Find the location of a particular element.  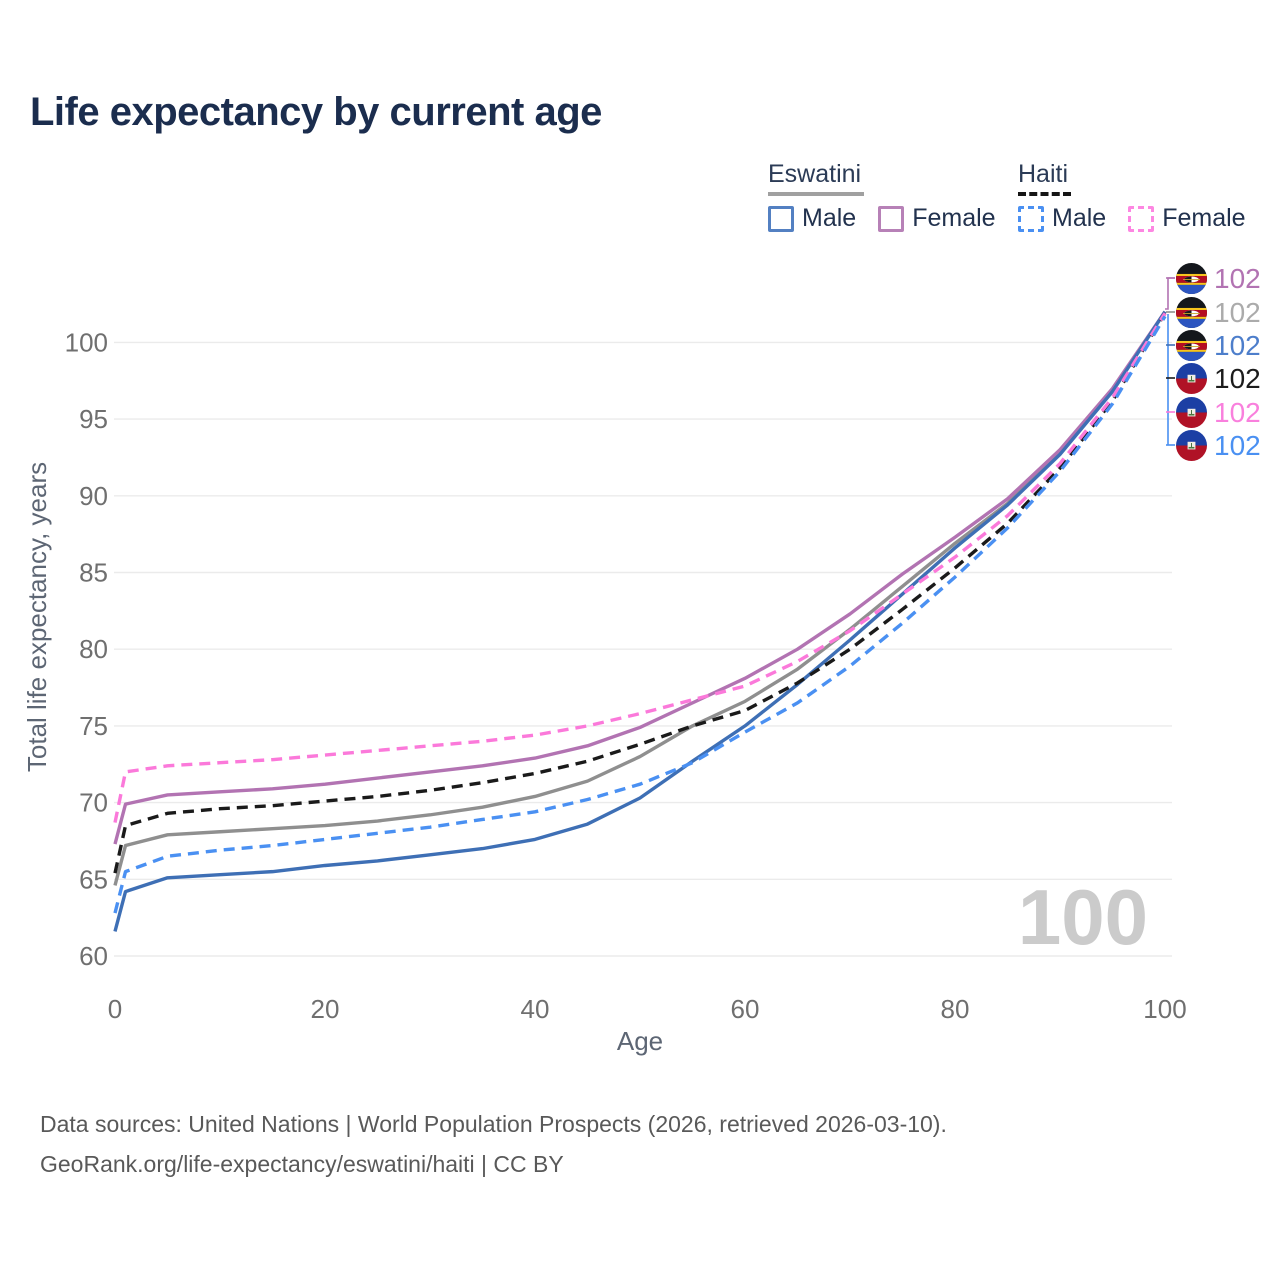

x-tick-label: 100 is located at coordinates (1164, 1009).